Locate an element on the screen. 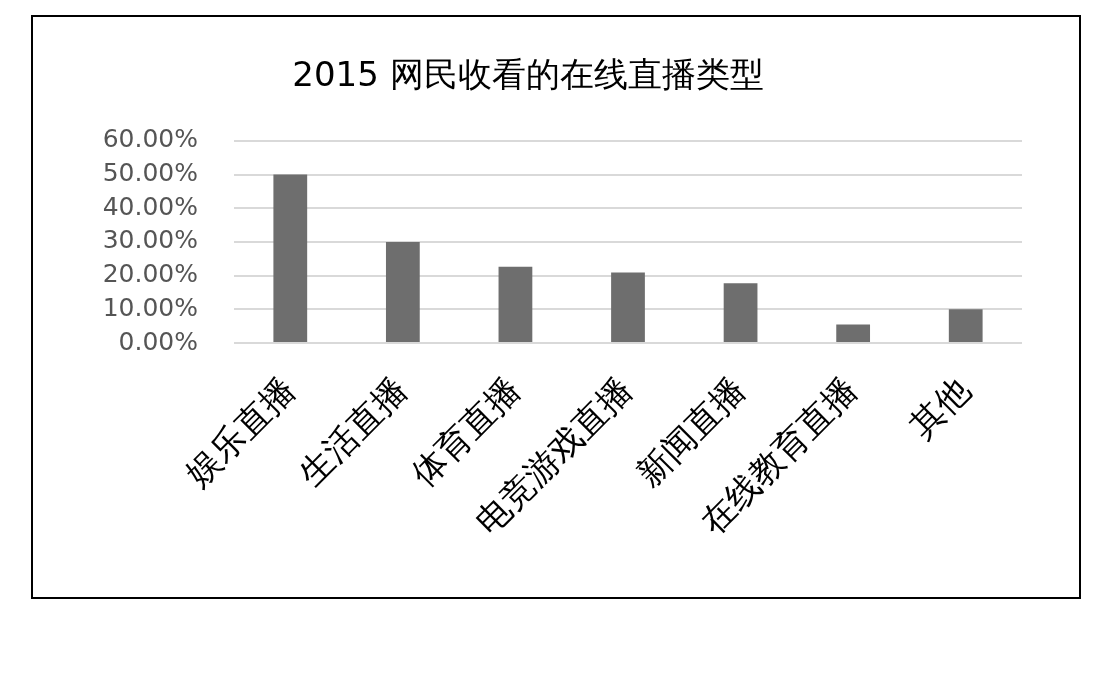 The image size is (1117, 691). x-tick-label: 娱乐直播 is located at coordinates (240, 431).